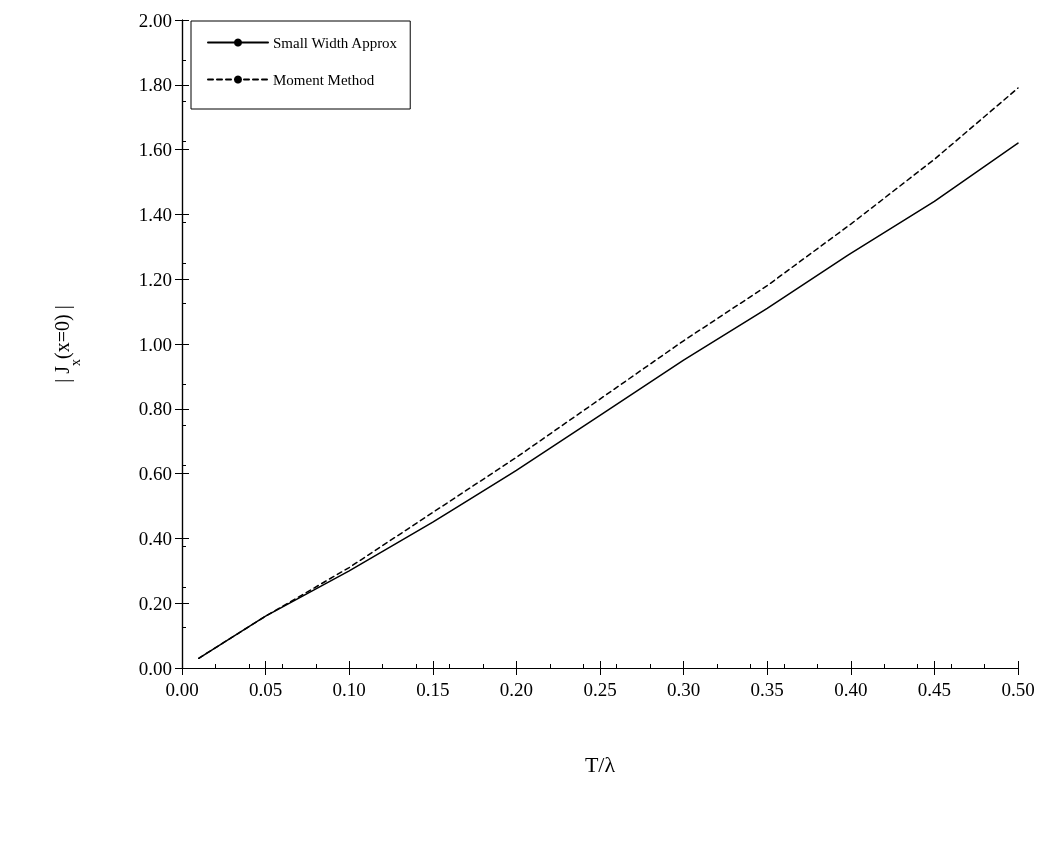 This screenshot has width=1055, height=863. What do you see at coordinates (155, 85) in the screenshot?
I see `y-tick-label: 1.80` at bounding box center [155, 85].